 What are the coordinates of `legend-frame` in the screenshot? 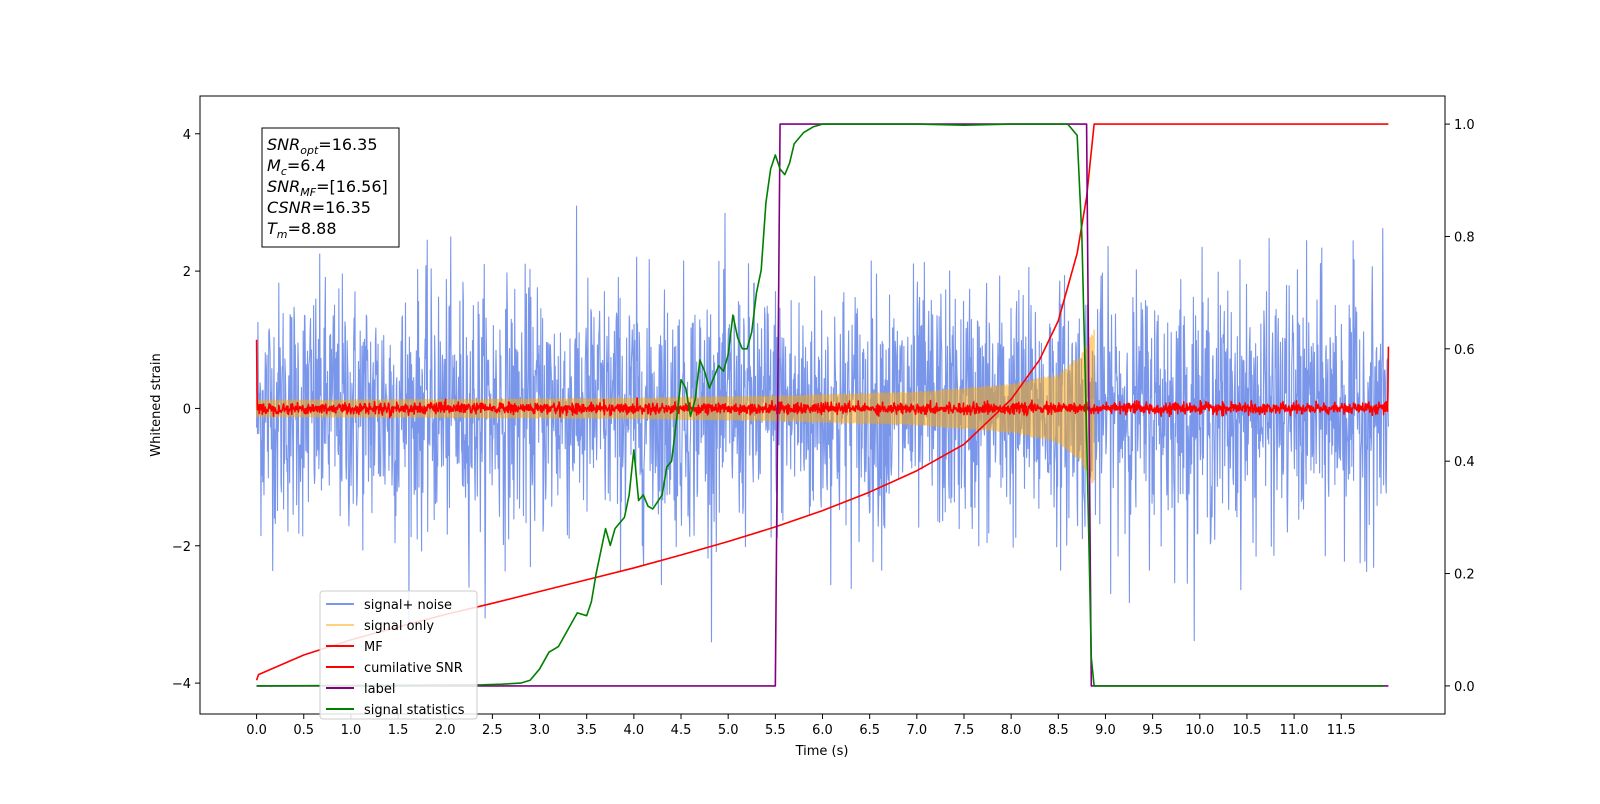 It's located at (398, 655).